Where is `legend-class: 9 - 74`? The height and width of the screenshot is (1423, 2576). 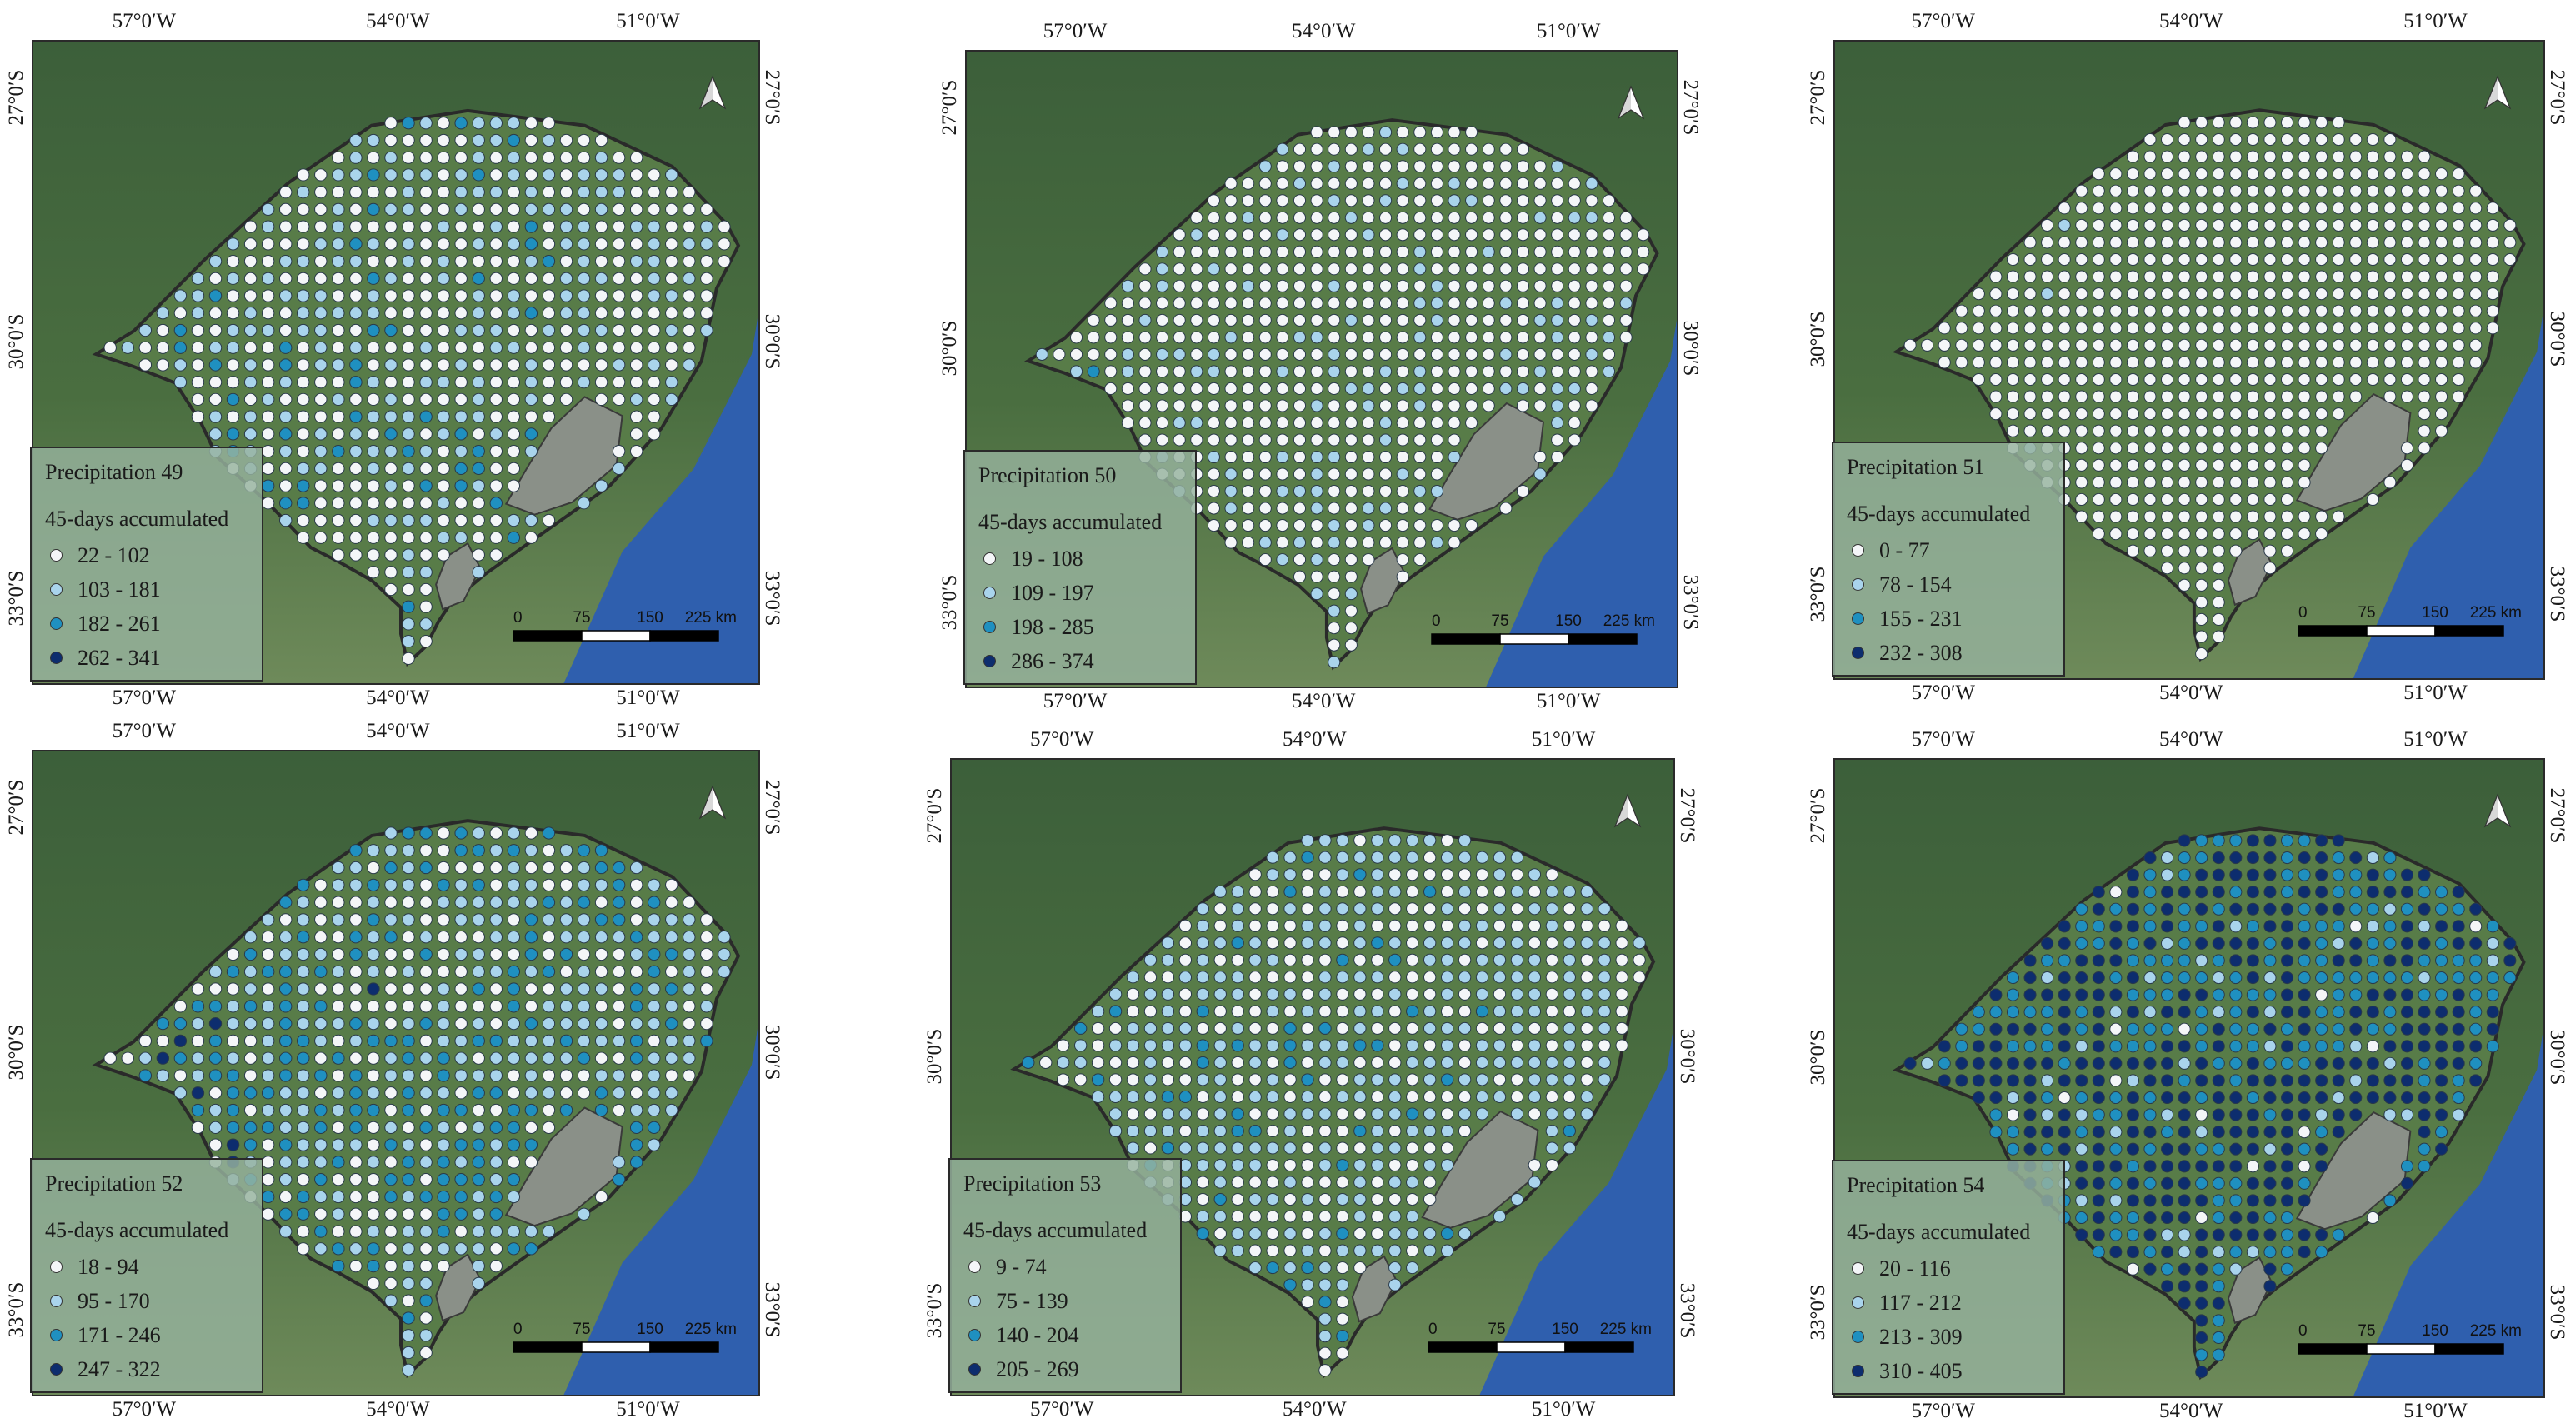
legend-class: 9 - 74 is located at coordinates (1065, 1267).